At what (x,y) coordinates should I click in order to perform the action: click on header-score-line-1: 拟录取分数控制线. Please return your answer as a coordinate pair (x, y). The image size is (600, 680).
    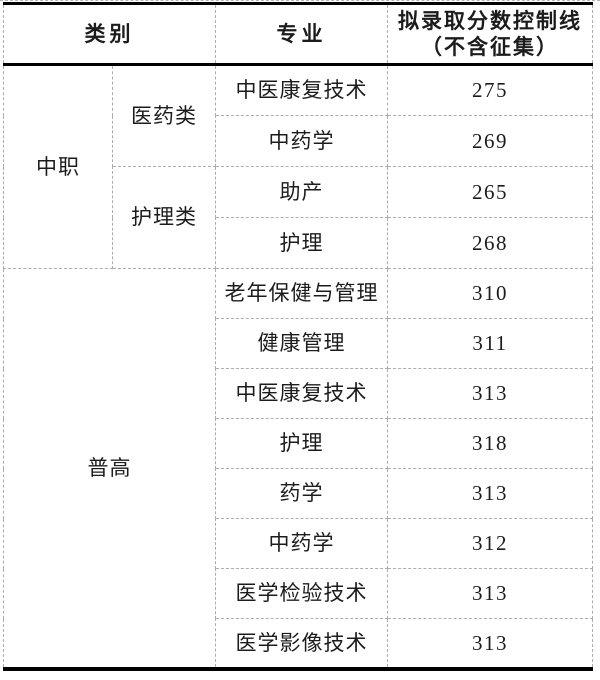
    Looking at the image, I should click on (490, 21).